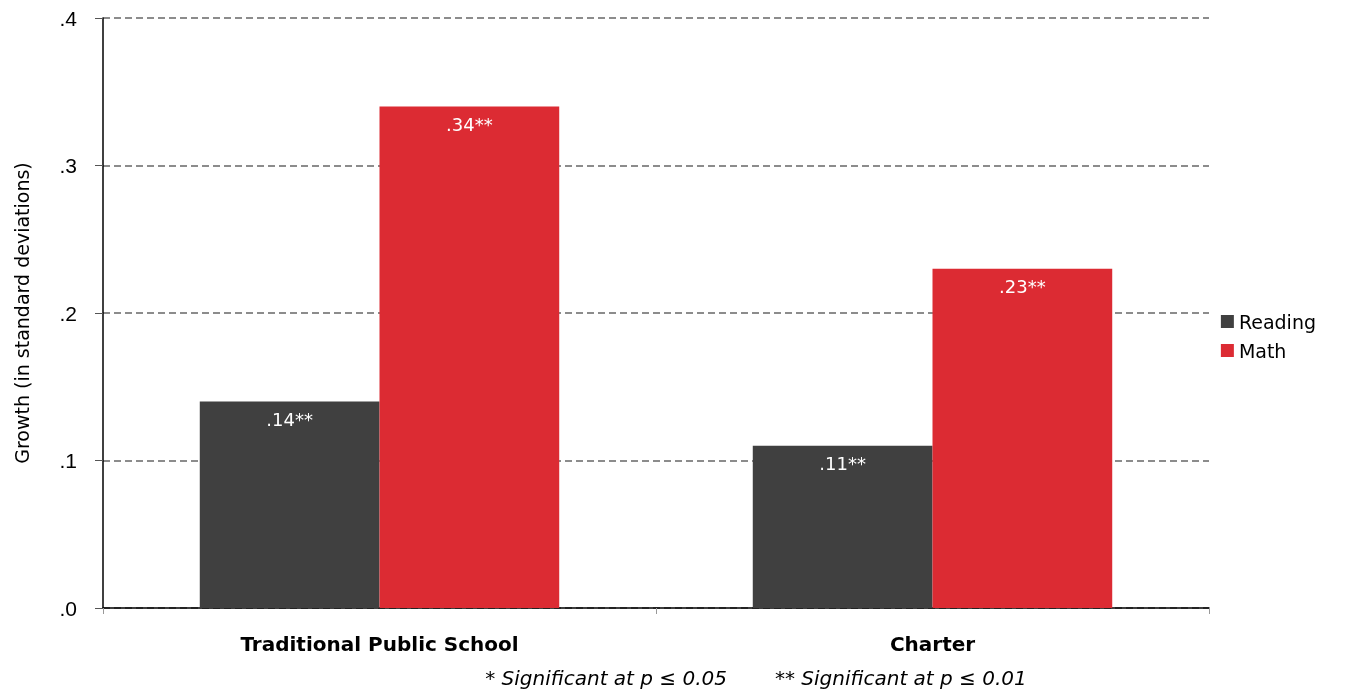  I want to click on text: ** Significant at p ≤ 0.01, so click(901, 678).